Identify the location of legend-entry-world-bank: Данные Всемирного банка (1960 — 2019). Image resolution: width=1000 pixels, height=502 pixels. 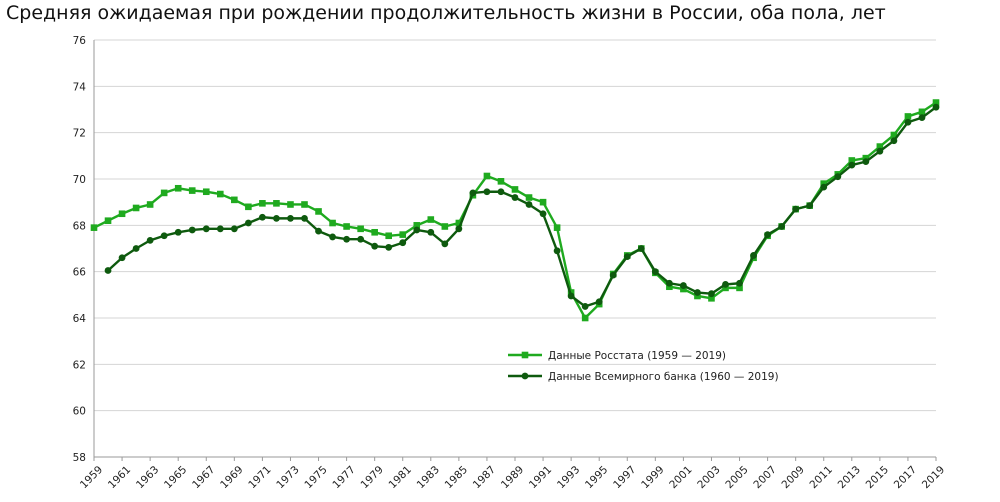
(643, 377).